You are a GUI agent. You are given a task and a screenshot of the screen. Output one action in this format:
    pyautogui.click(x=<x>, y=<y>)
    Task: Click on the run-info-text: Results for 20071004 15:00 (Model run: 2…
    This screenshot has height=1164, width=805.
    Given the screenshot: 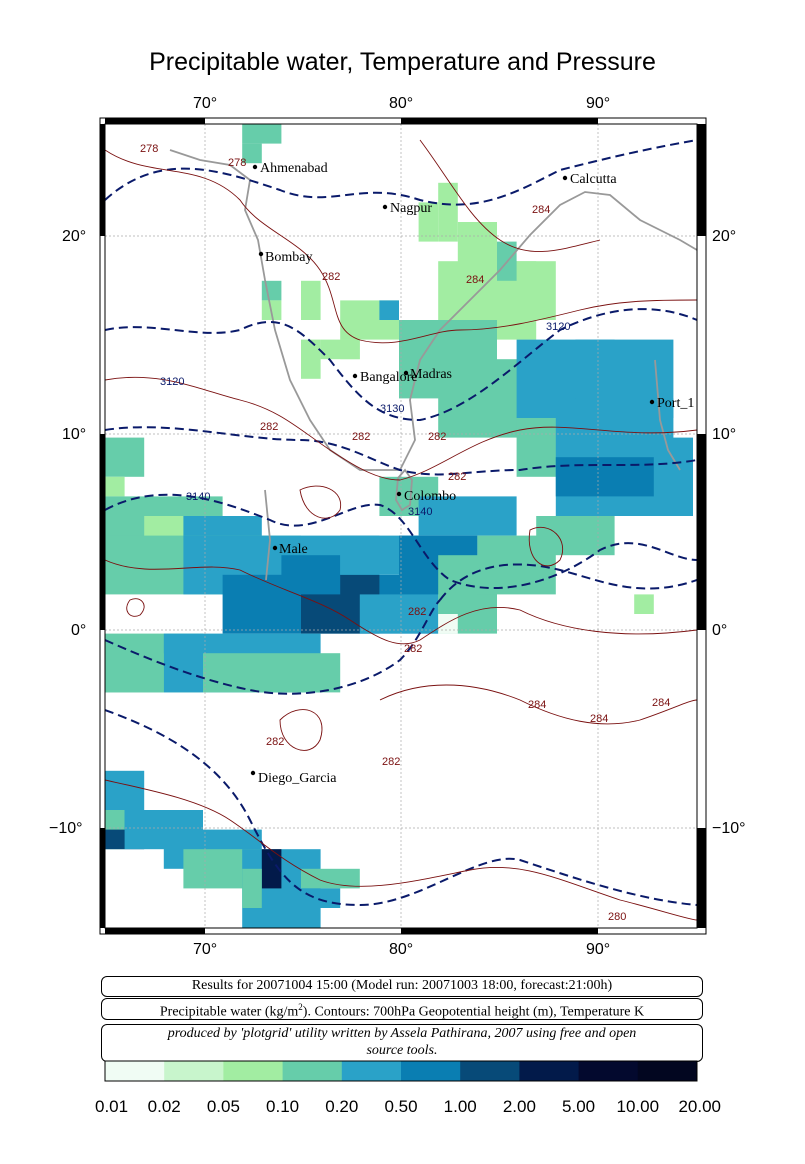 What is the action you would take?
    pyautogui.click(x=402, y=985)
    